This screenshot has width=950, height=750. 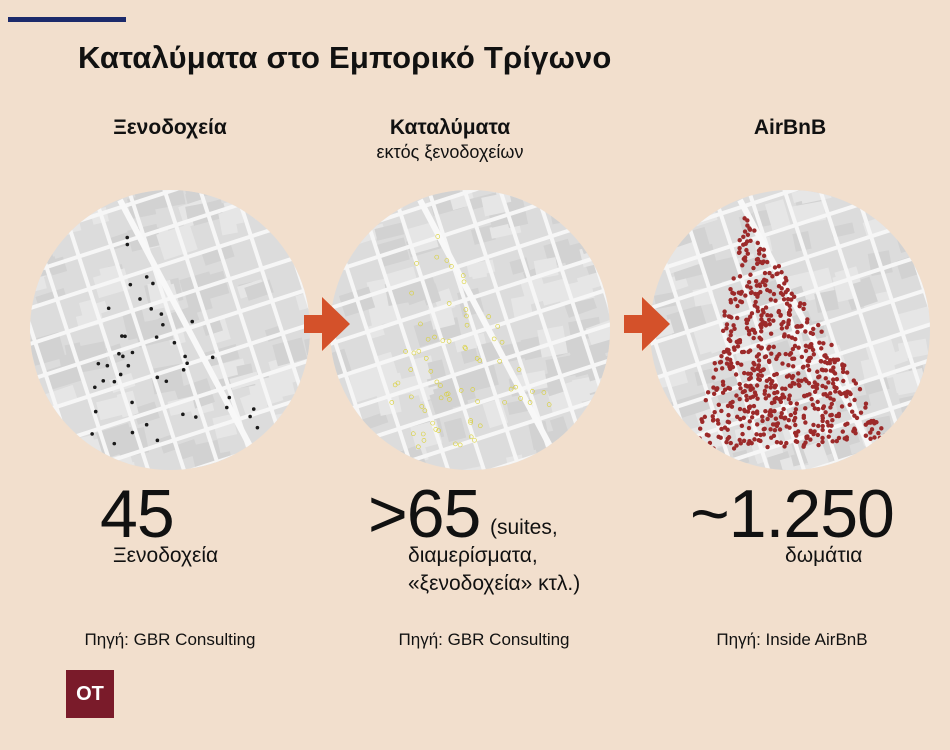 I want to click on heading-hotels-label: Ξενοδοχεία, so click(x=170, y=127).